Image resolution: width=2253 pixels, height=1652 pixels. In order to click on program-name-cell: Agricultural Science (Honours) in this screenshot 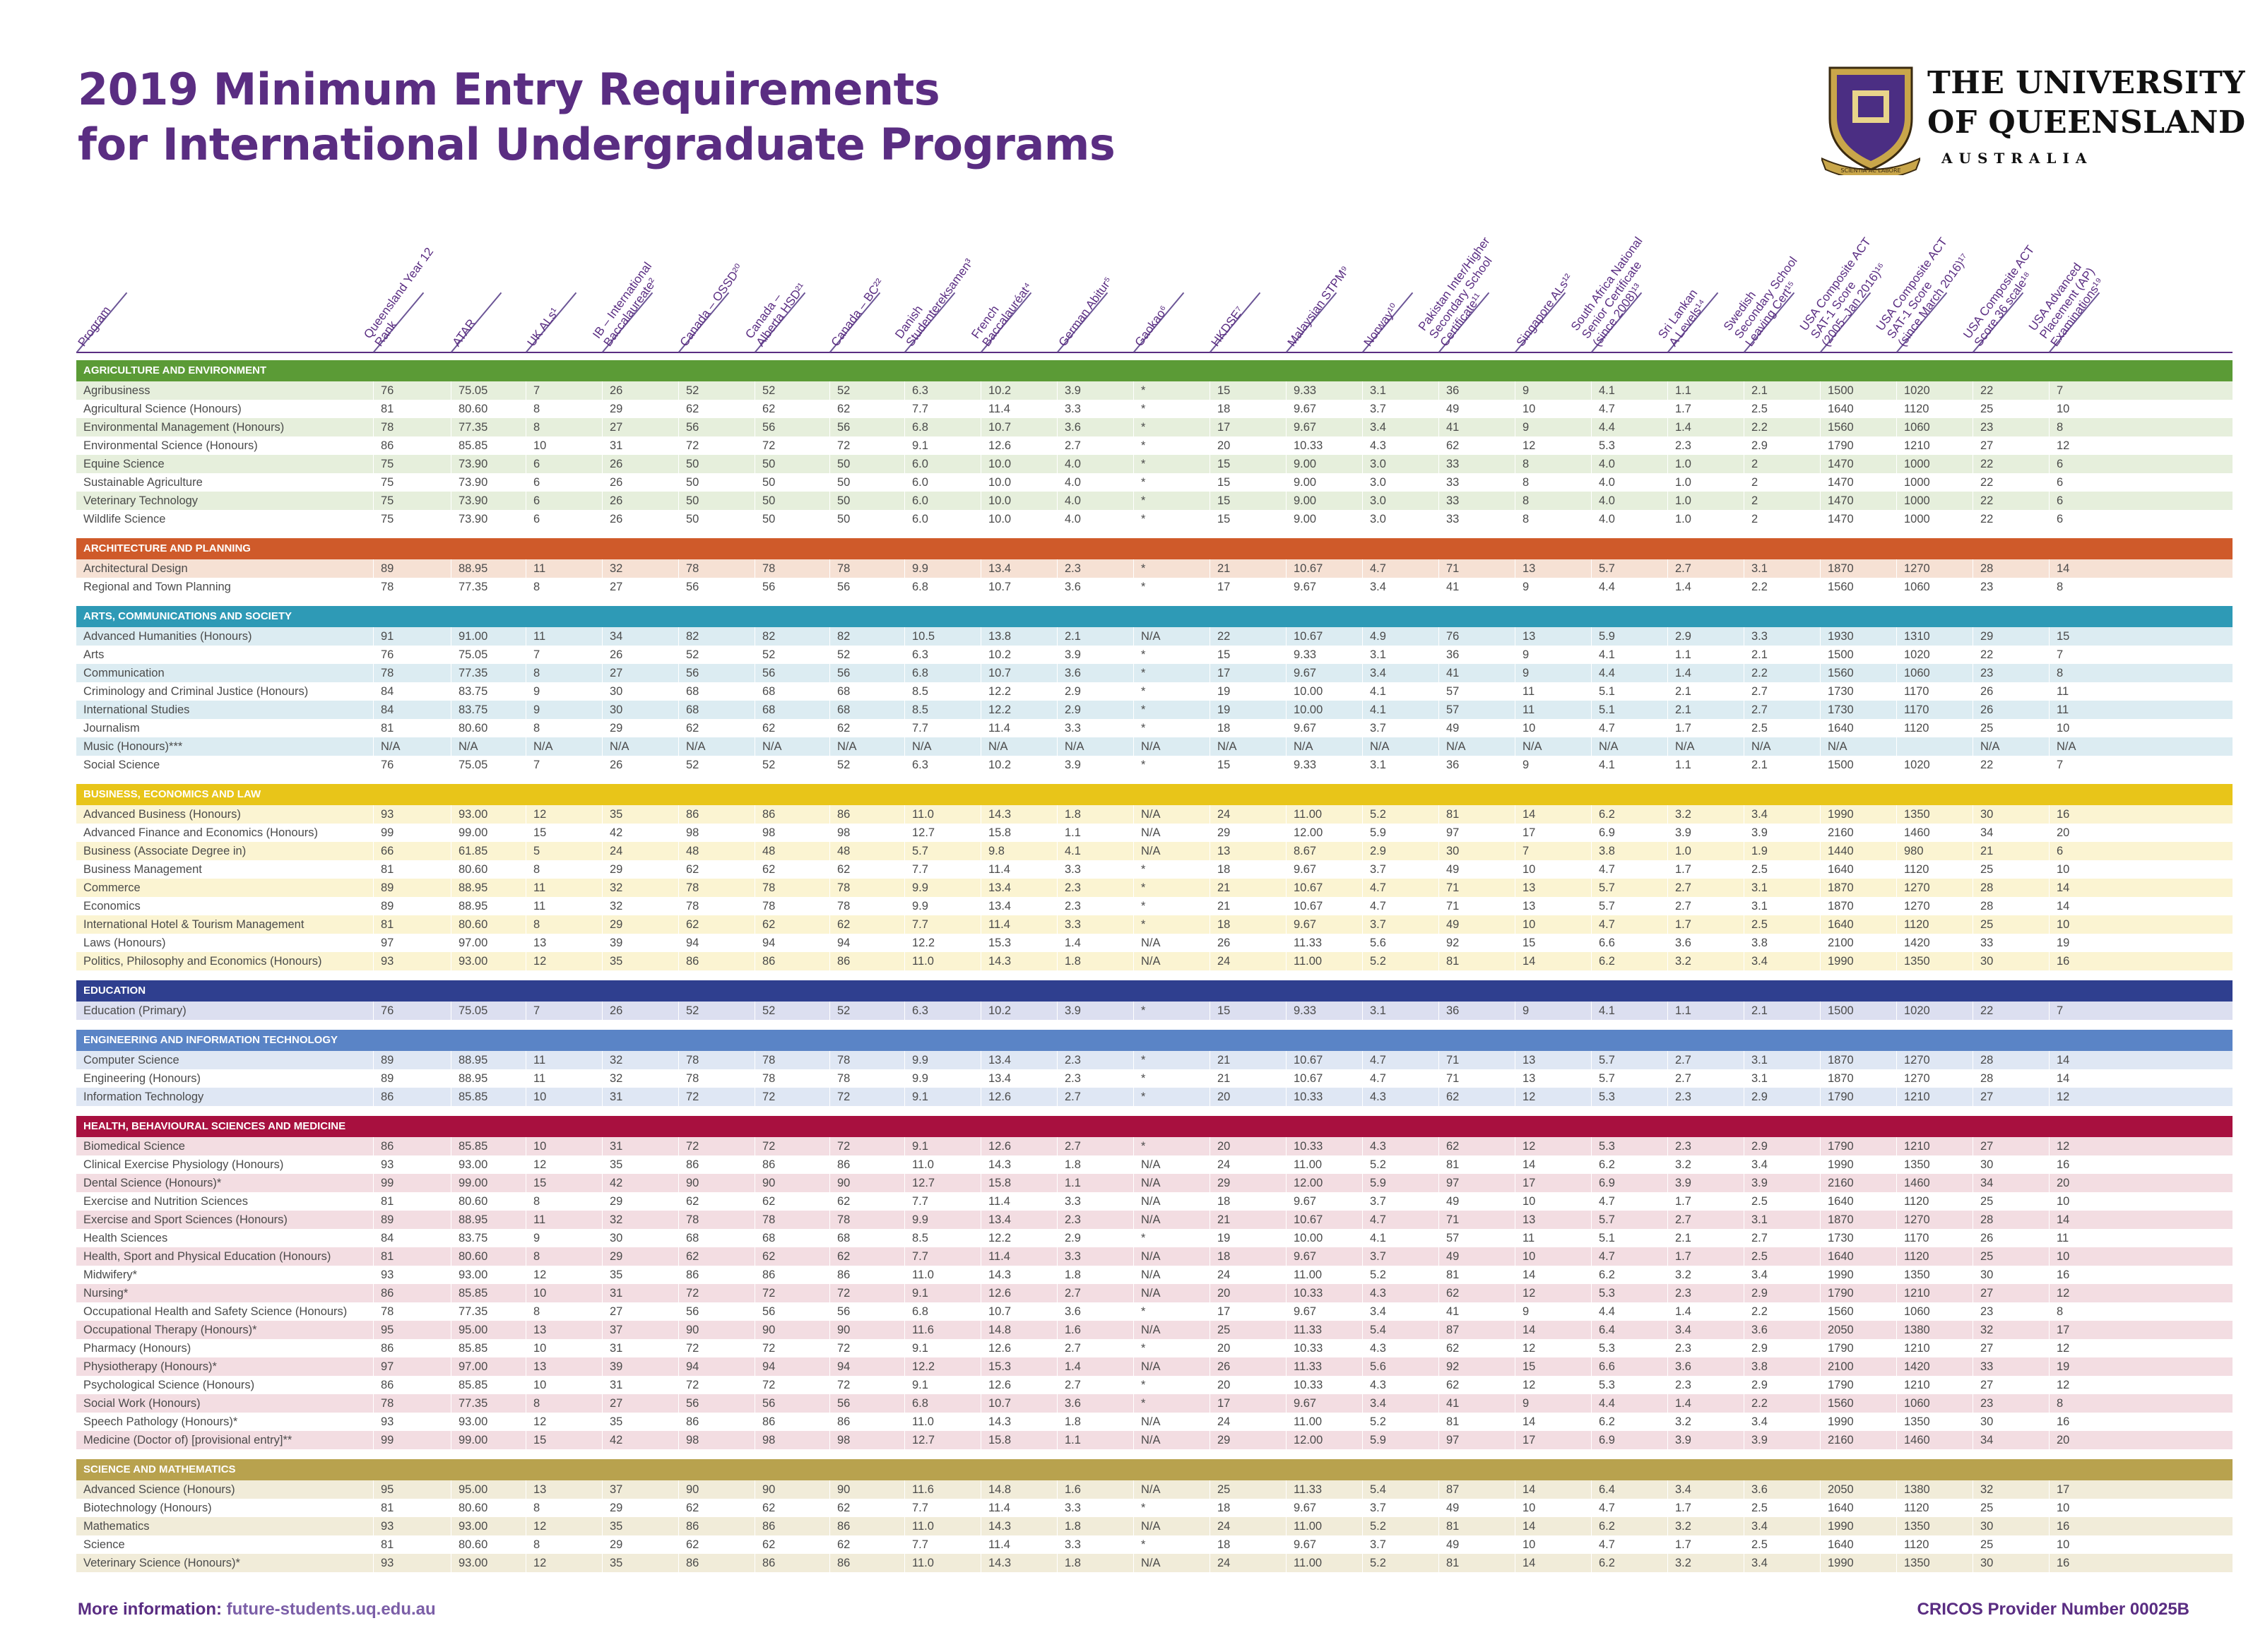, I will do `click(162, 409)`.